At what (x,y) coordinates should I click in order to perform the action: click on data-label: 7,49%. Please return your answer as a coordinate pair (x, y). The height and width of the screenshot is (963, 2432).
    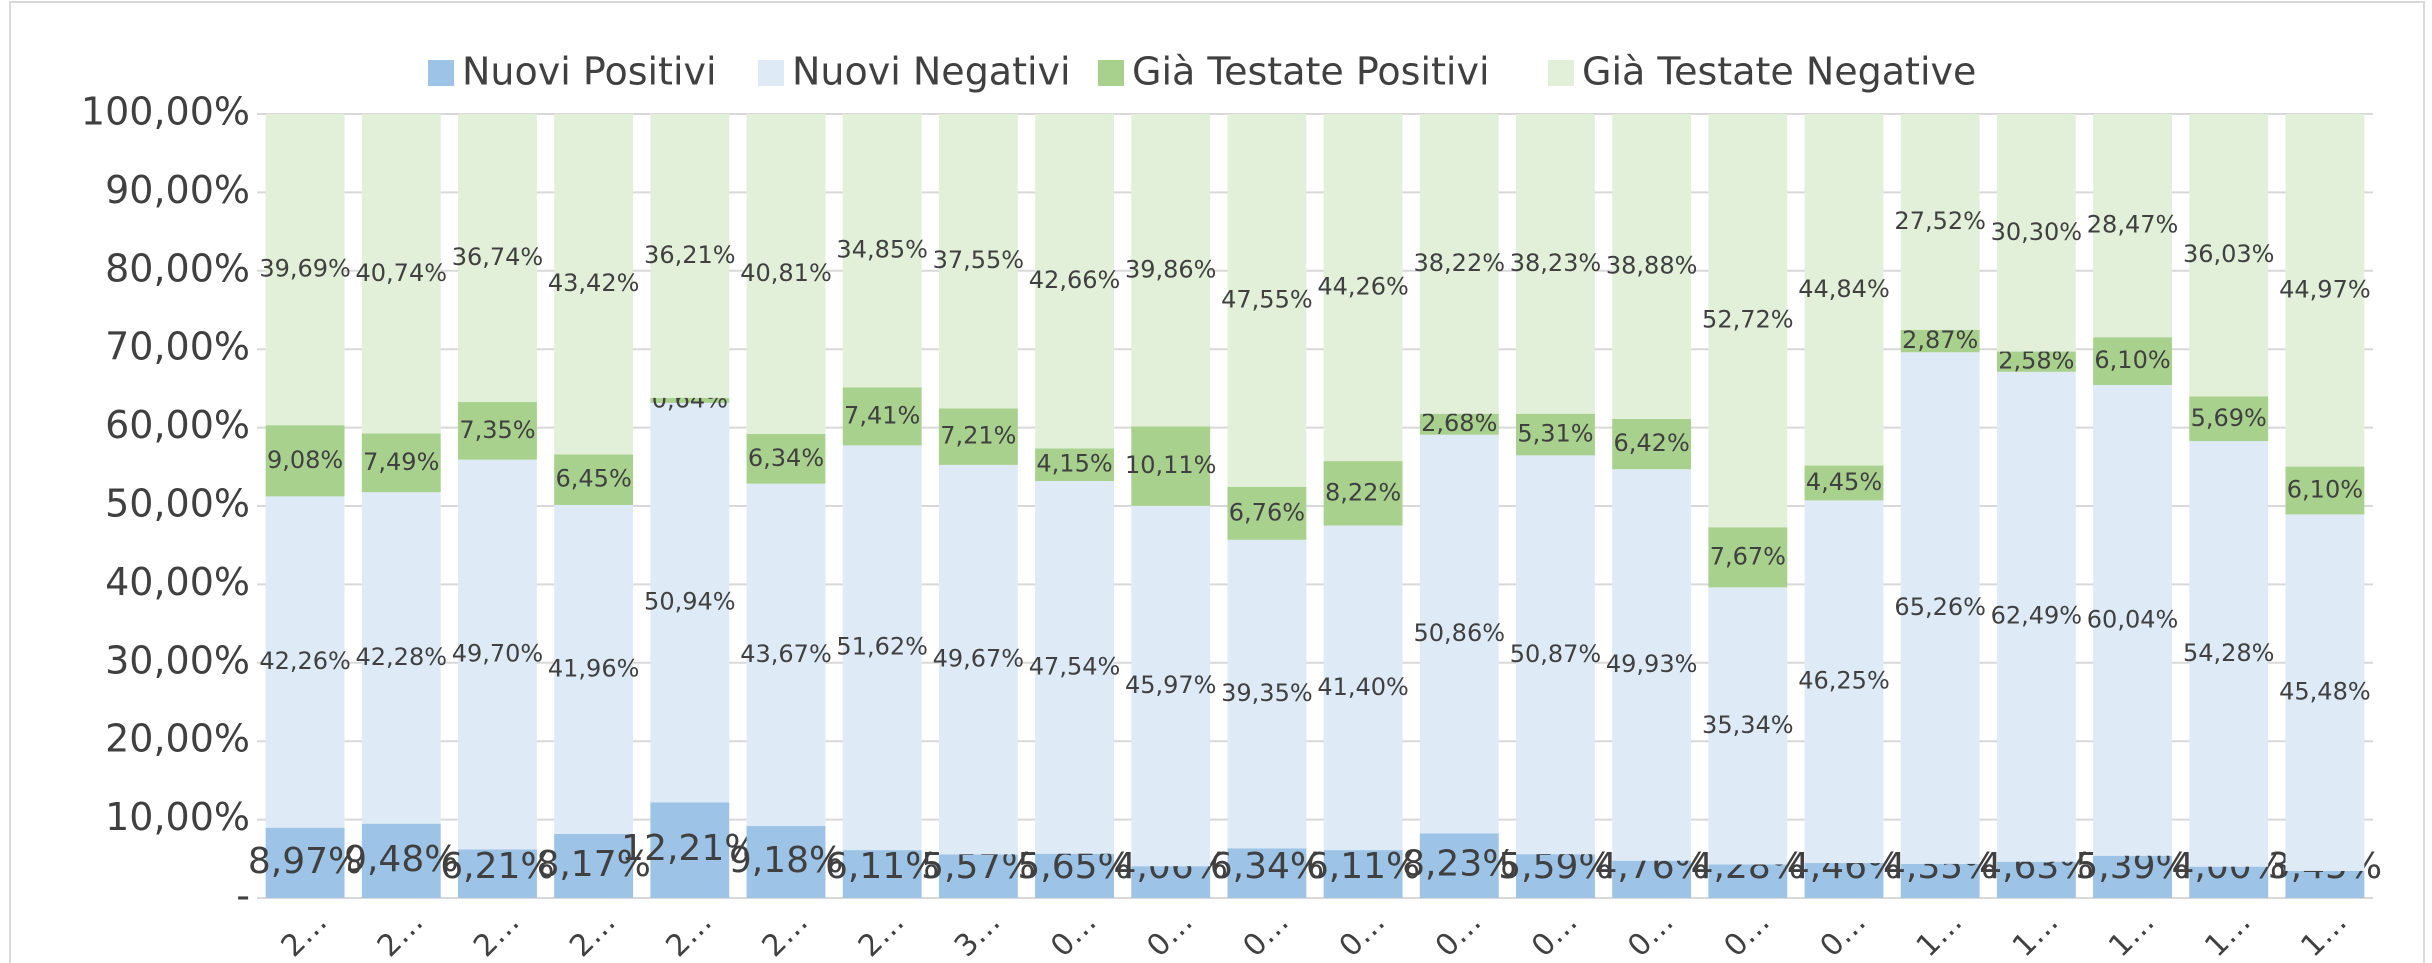
    Looking at the image, I should click on (401, 462).